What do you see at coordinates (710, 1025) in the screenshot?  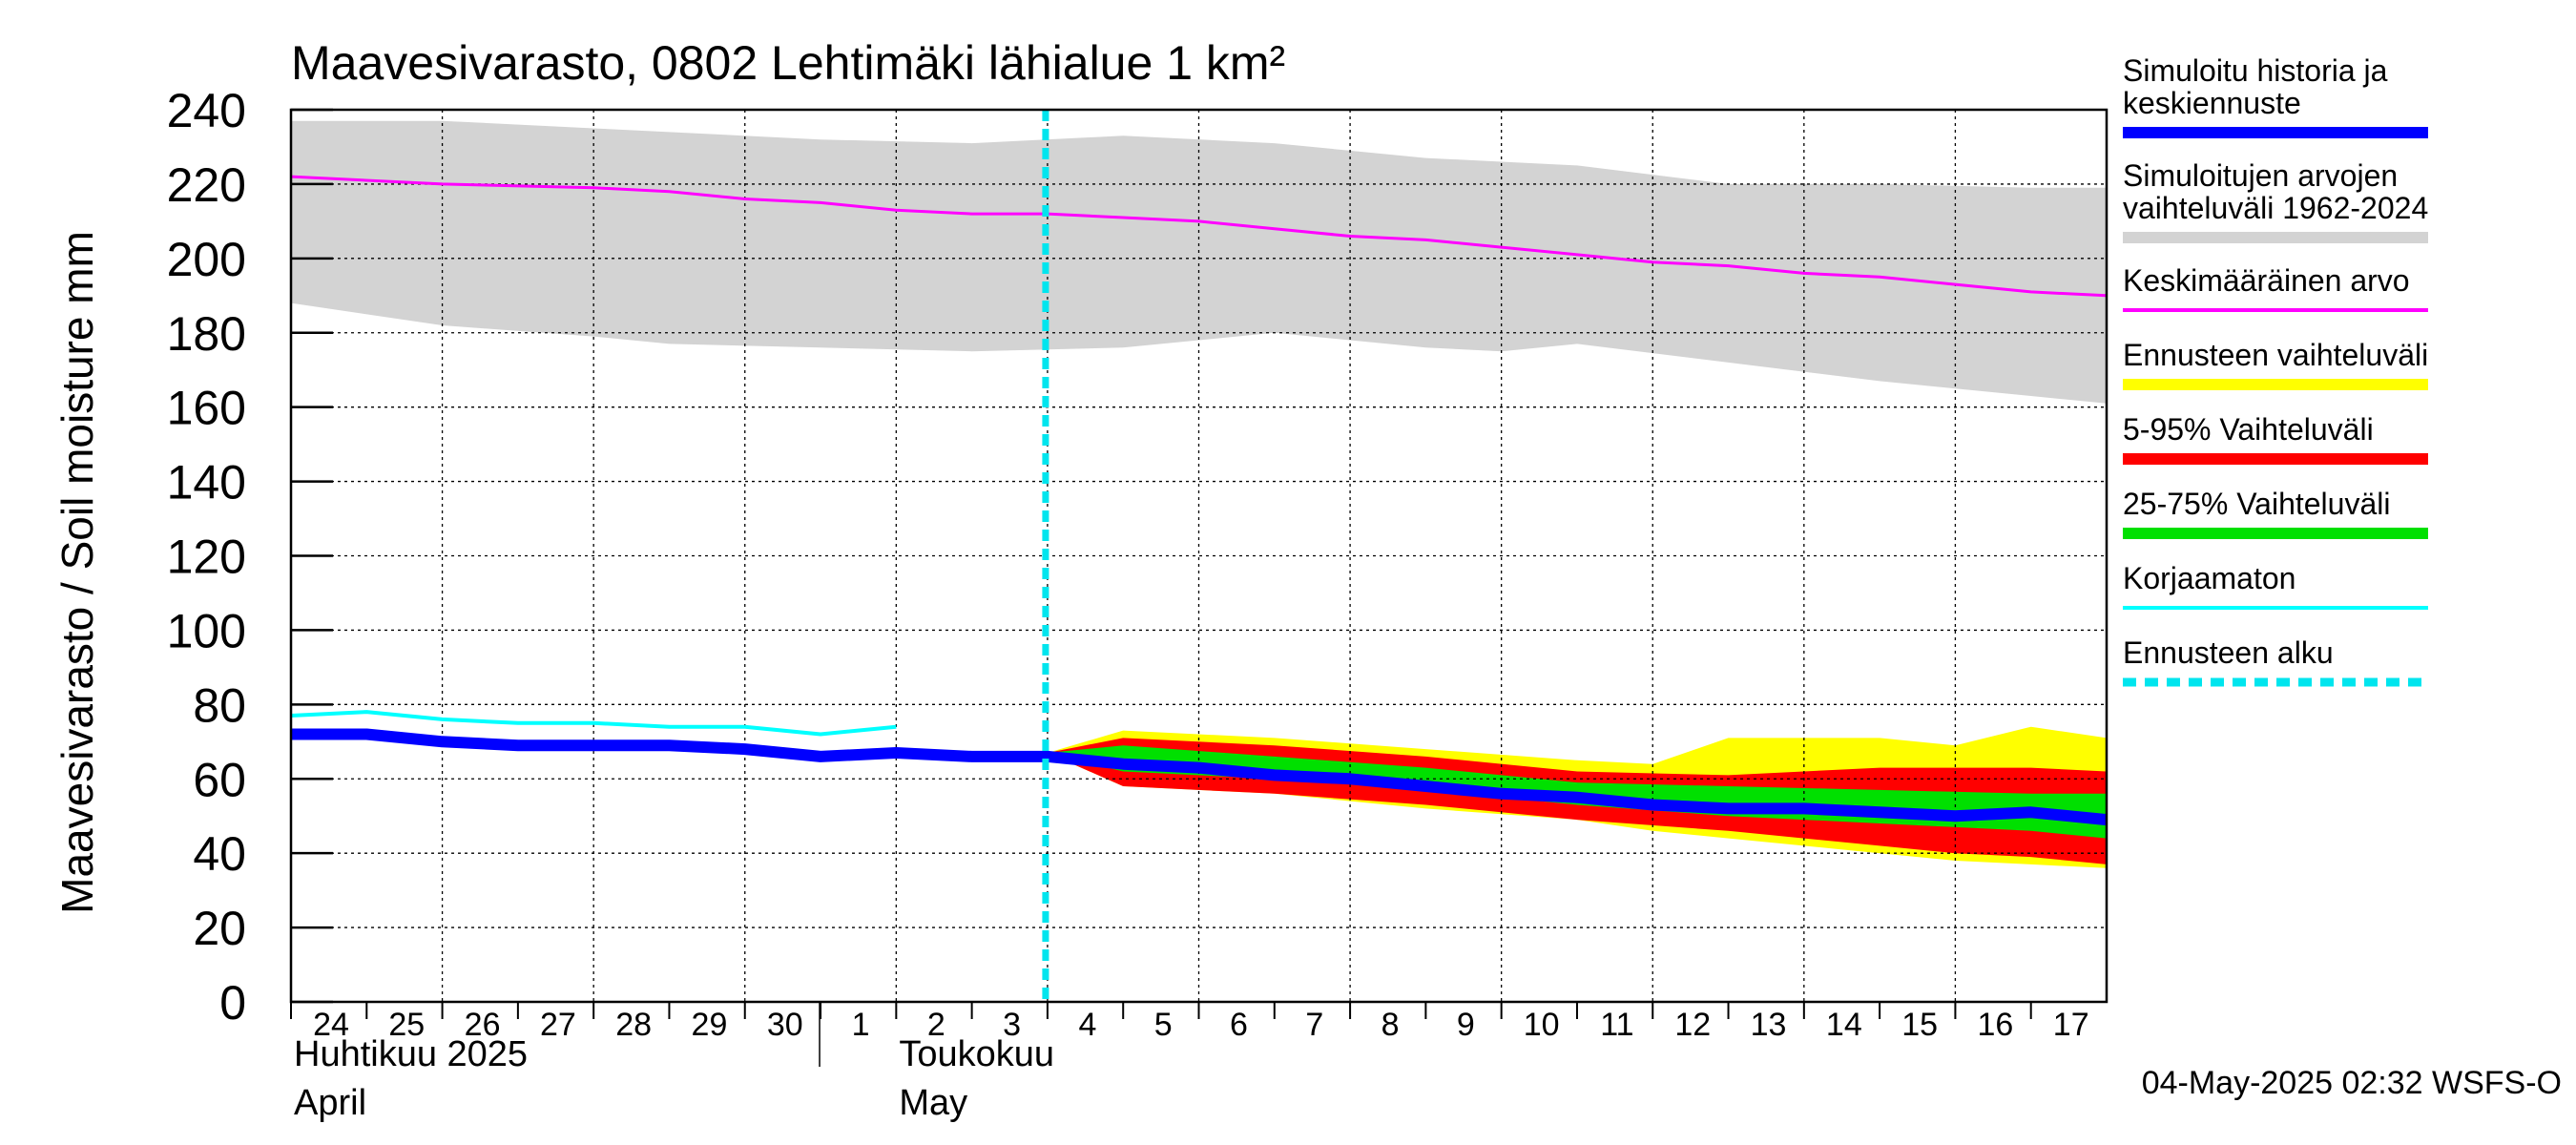 I see `x-tick-label: 29` at bounding box center [710, 1025].